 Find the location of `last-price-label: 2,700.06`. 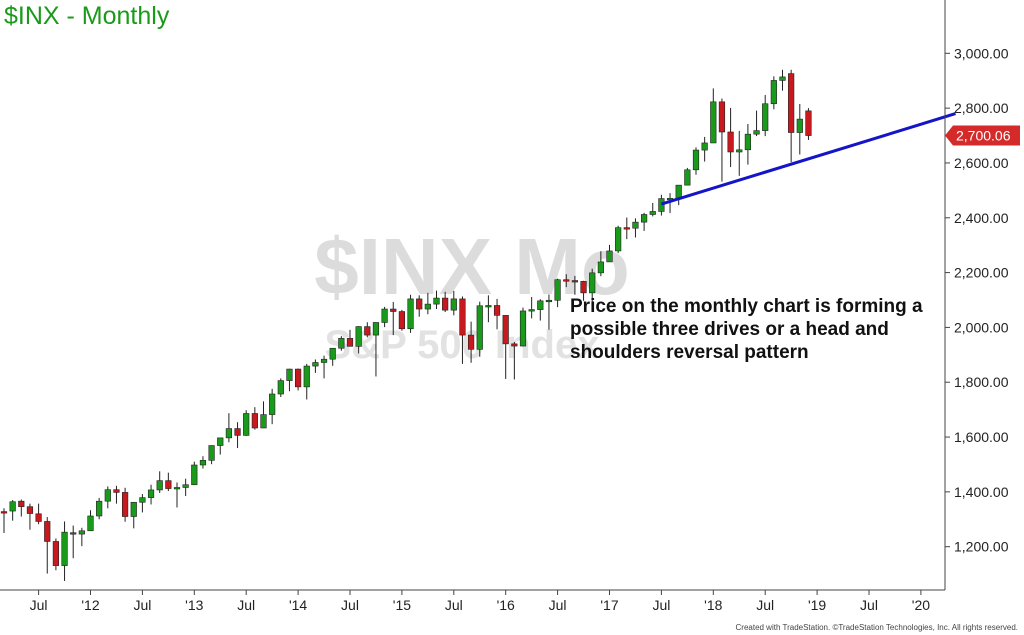

last-price-label: 2,700.06 is located at coordinates (983, 136).